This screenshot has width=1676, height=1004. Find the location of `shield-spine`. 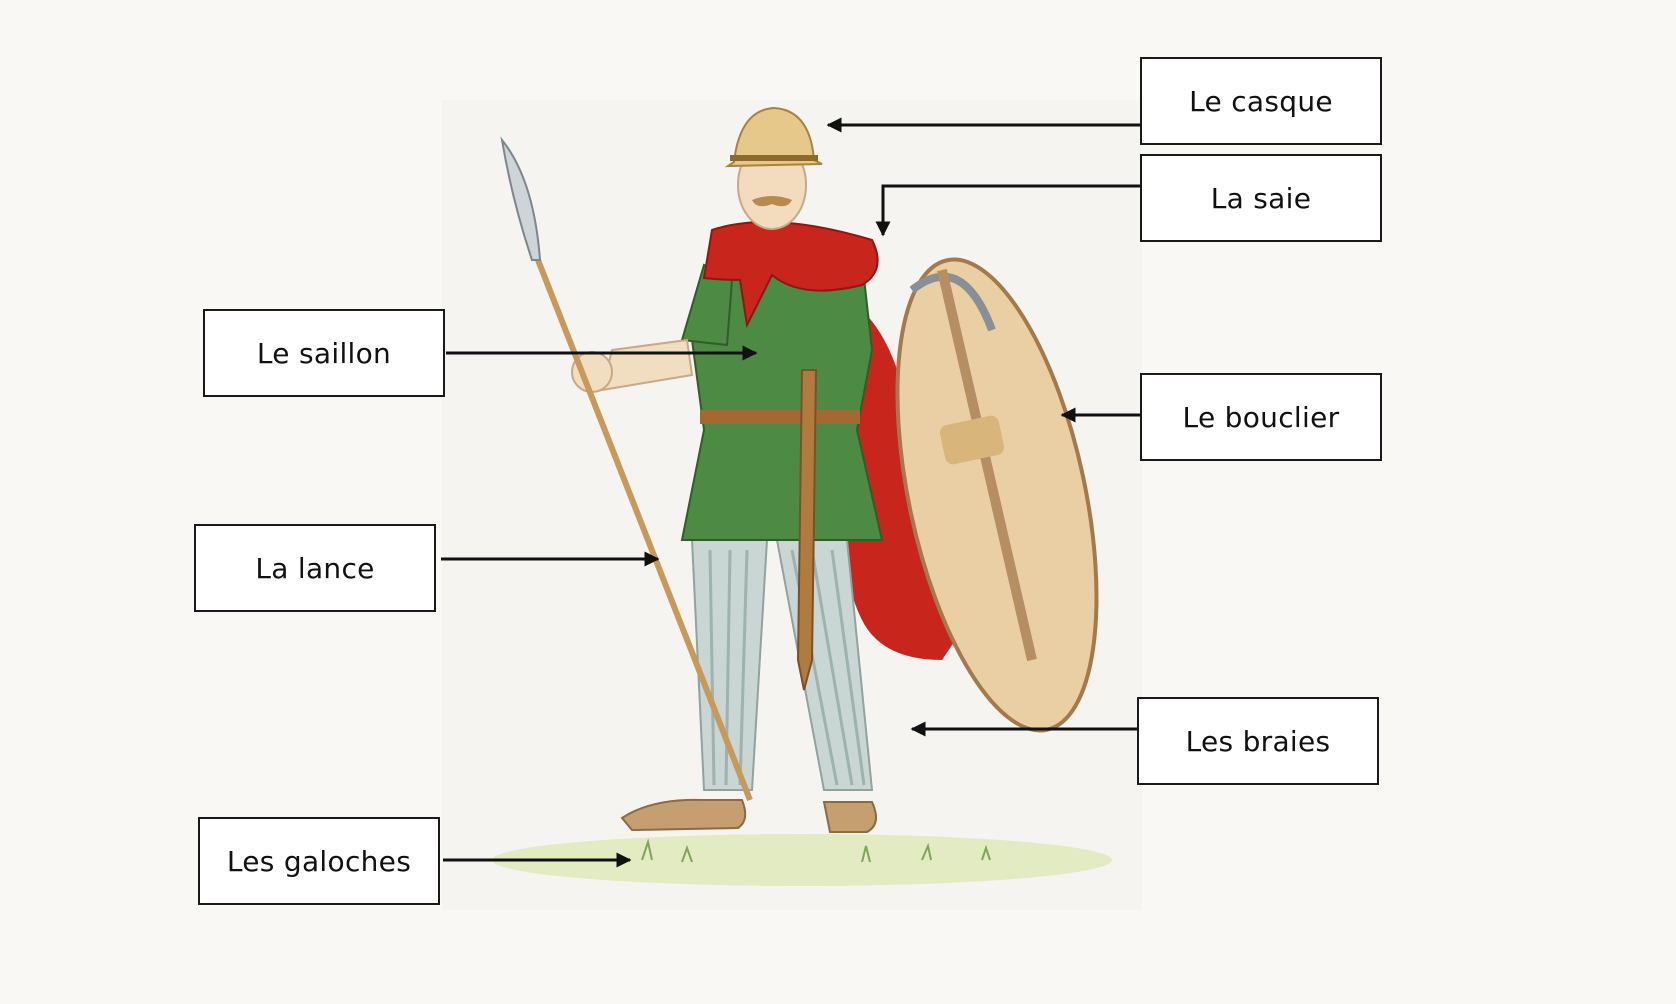

shield-spine is located at coordinates (987, 465).